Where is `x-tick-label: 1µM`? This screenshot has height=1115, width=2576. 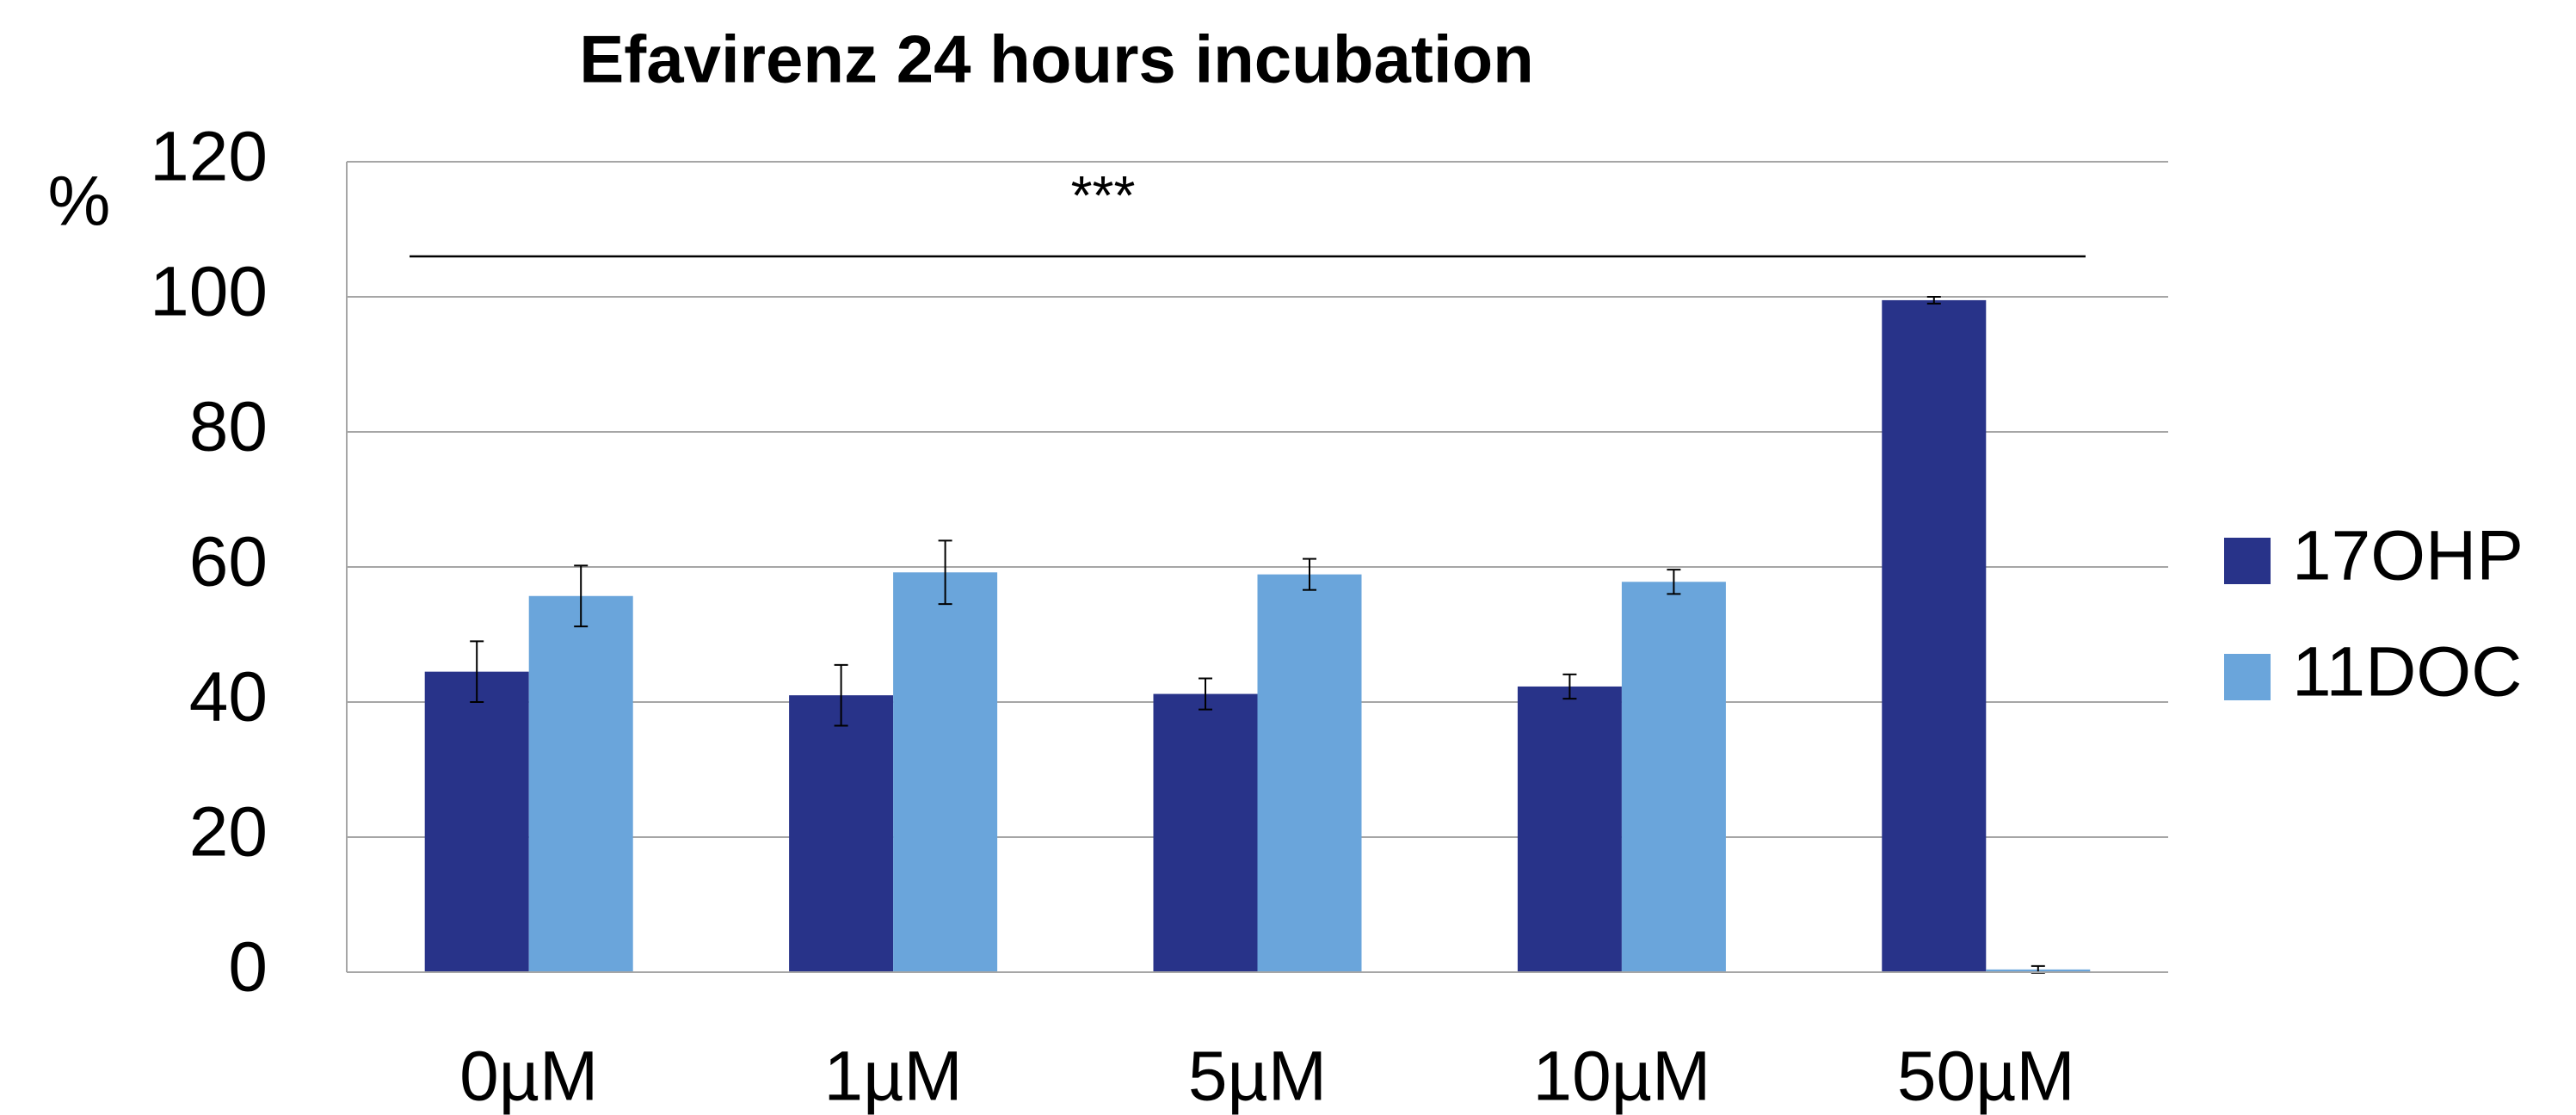
x-tick-label: 1µM is located at coordinates (894, 1076).